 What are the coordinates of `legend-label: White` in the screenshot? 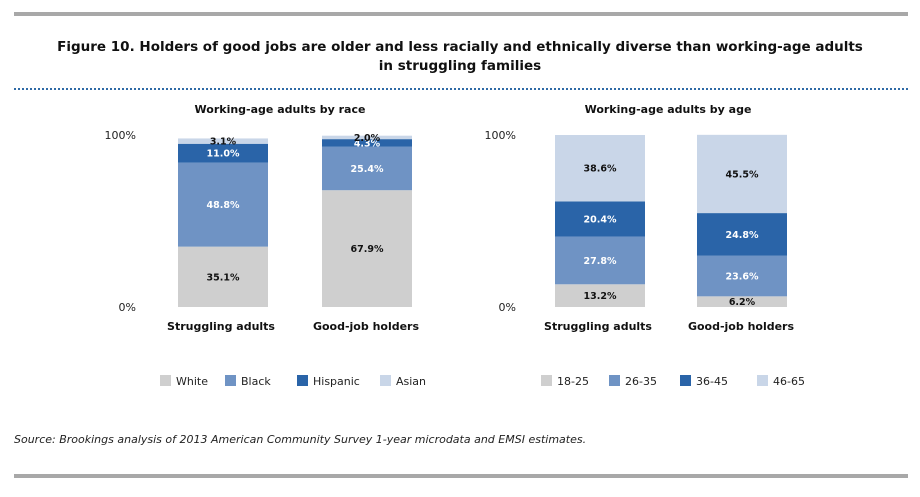 It's located at (192, 381).